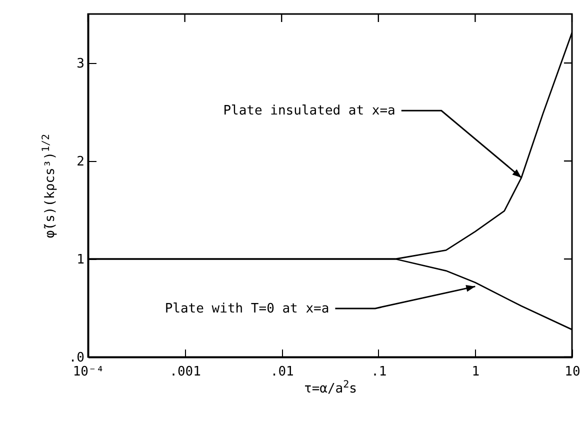 The image size is (583, 424). I want to click on x-tick-label: .1, so click(379, 372).